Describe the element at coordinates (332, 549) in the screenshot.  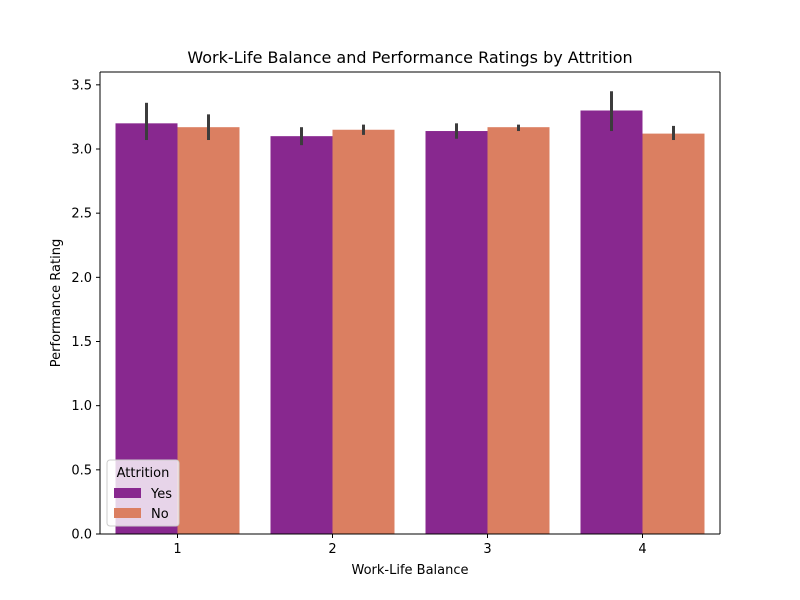
I see `x-tick-label: 2` at that location.